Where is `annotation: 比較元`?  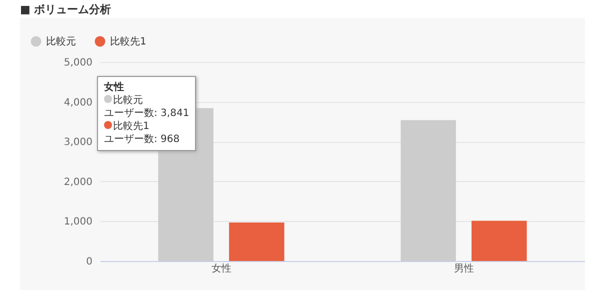 annotation: 比較元 is located at coordinates (128, 100).